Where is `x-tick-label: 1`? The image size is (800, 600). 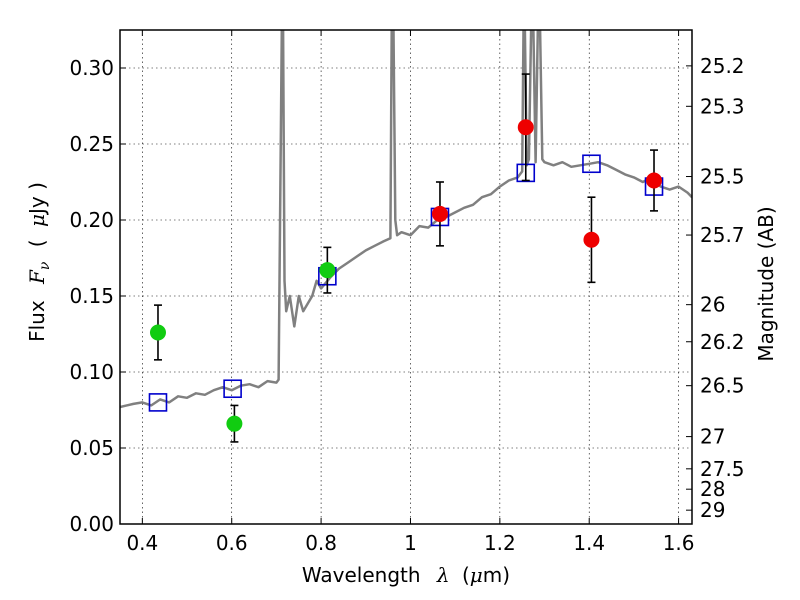 x-tick-label: 1 is located at coordinates (410, 543).